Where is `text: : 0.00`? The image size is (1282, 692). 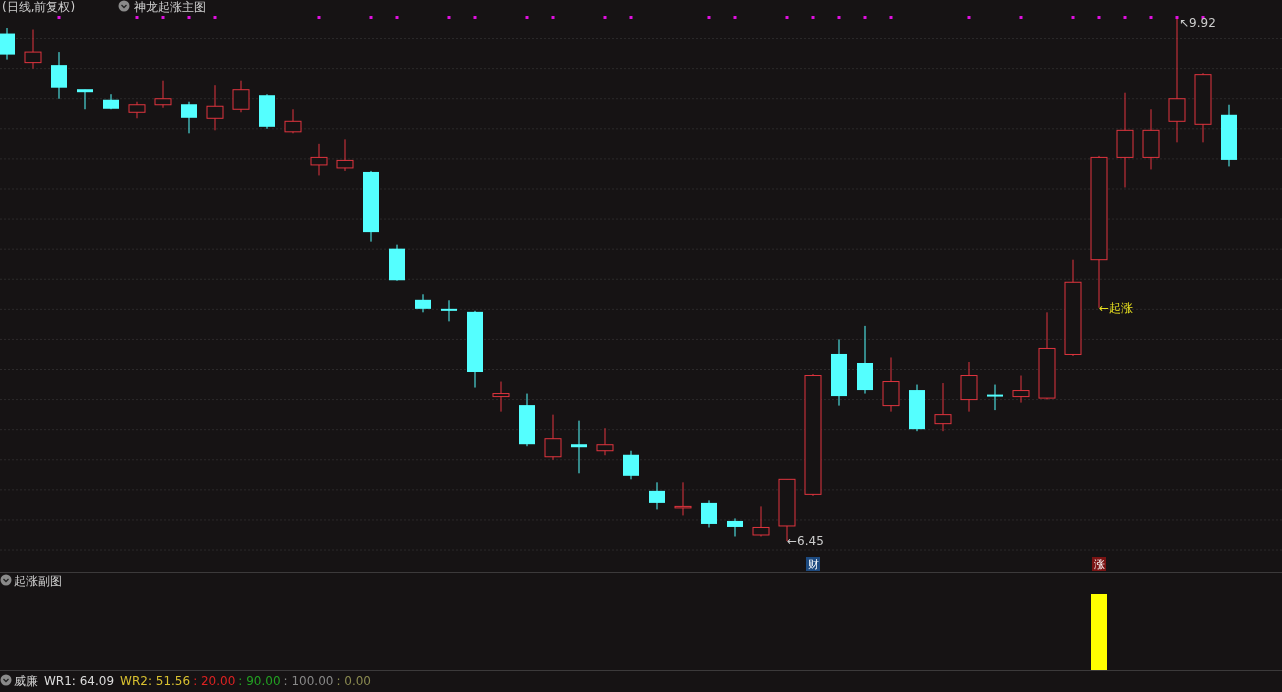
text: : 0.00 is located at coordinates (353, 681).